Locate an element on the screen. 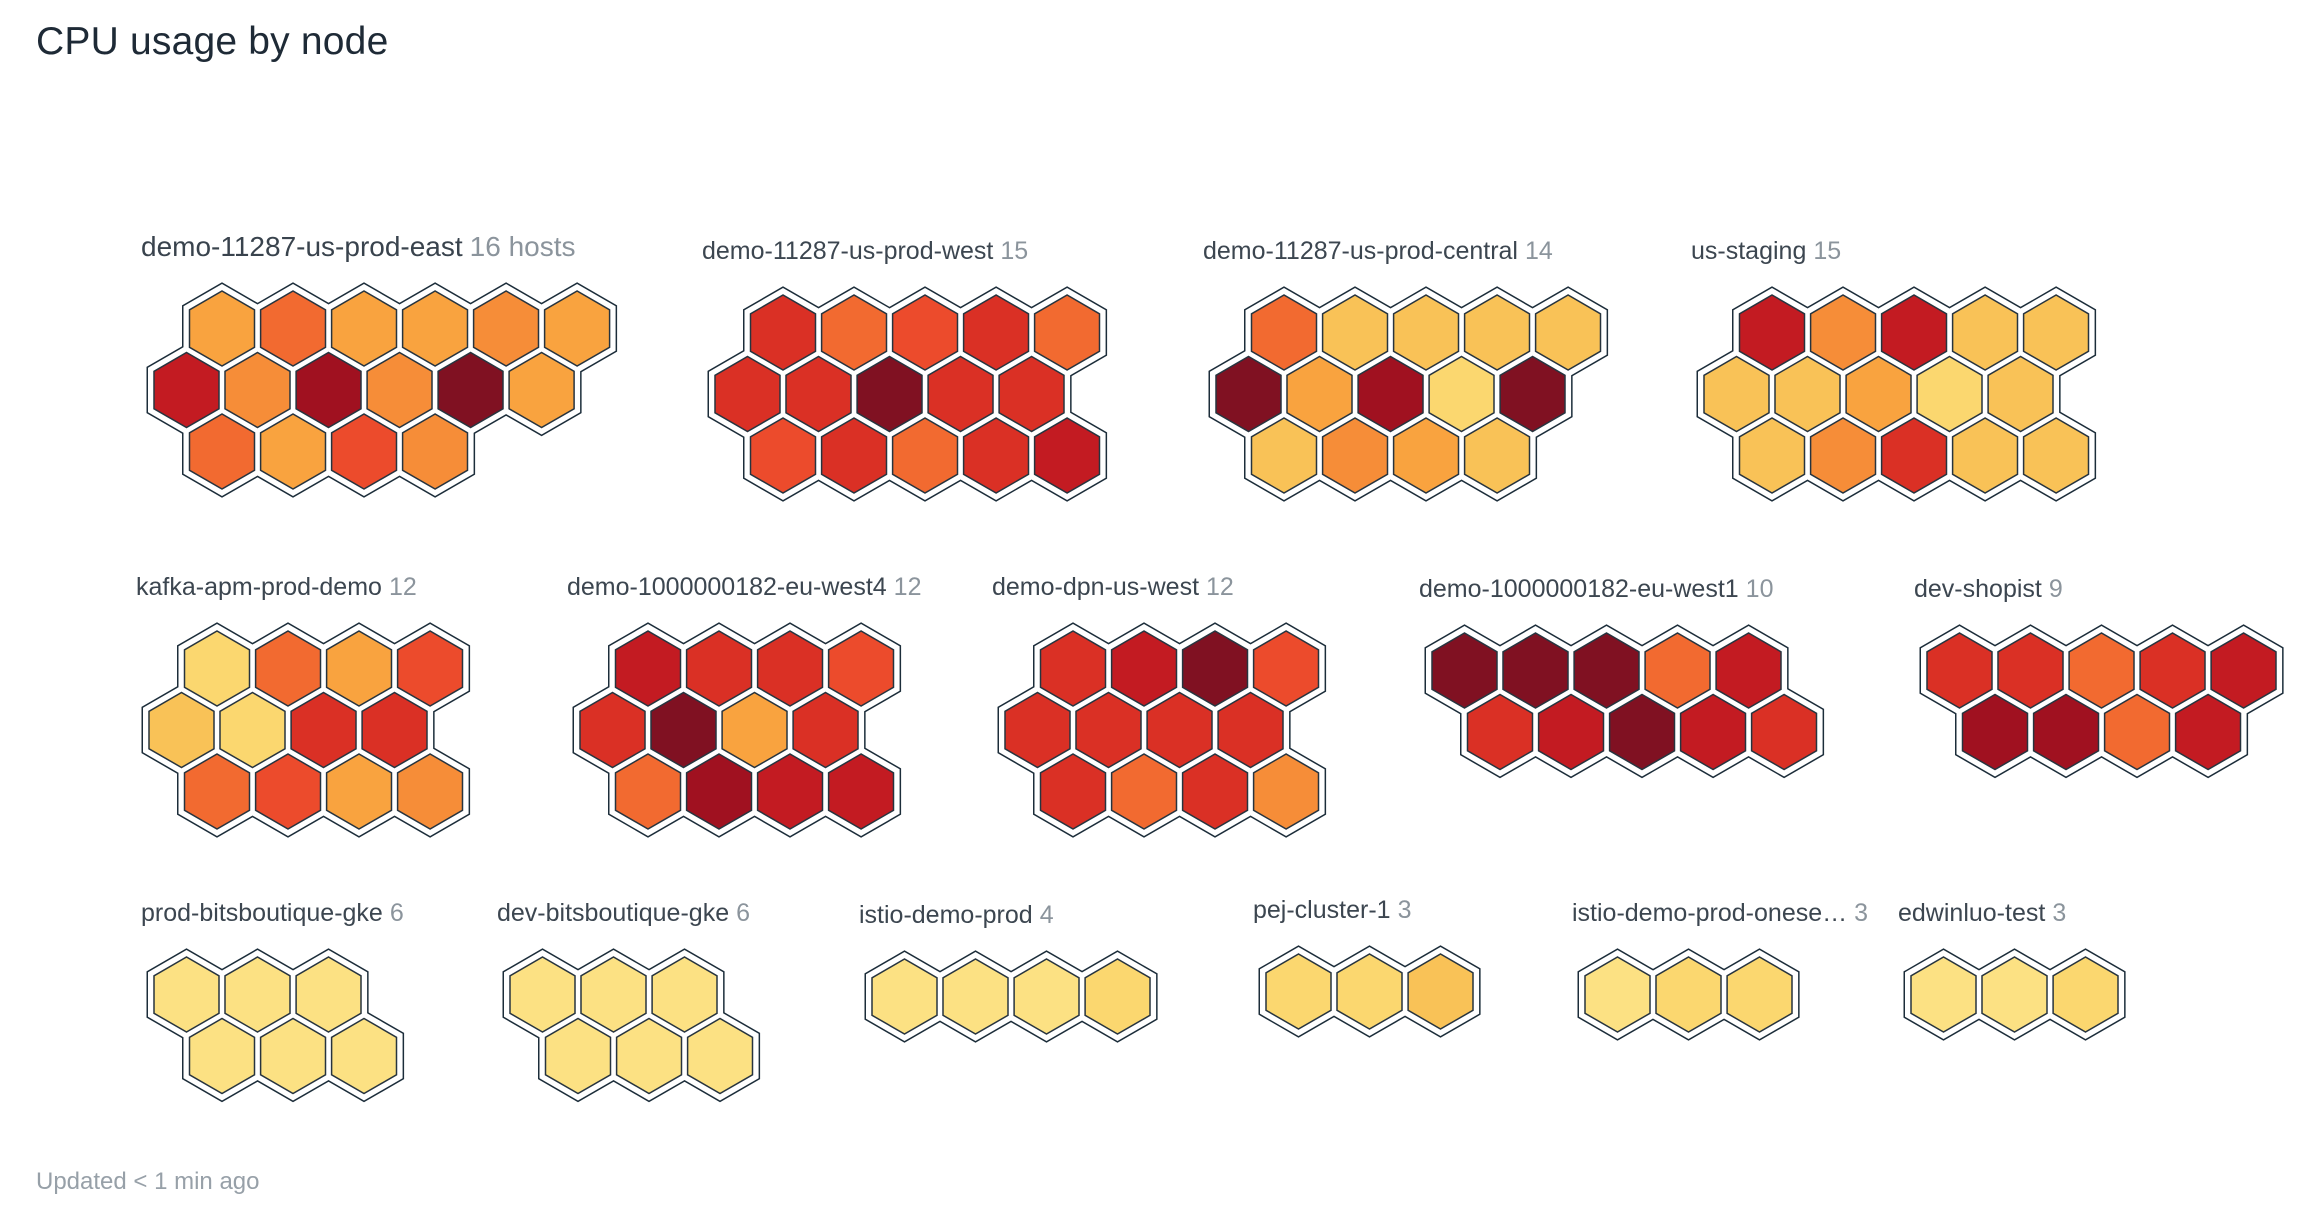 The width and height of the screenshot is (2298, 1224). cluster-title: kafka-apm-prod-demo 12 is located at coordinates (306, 587).